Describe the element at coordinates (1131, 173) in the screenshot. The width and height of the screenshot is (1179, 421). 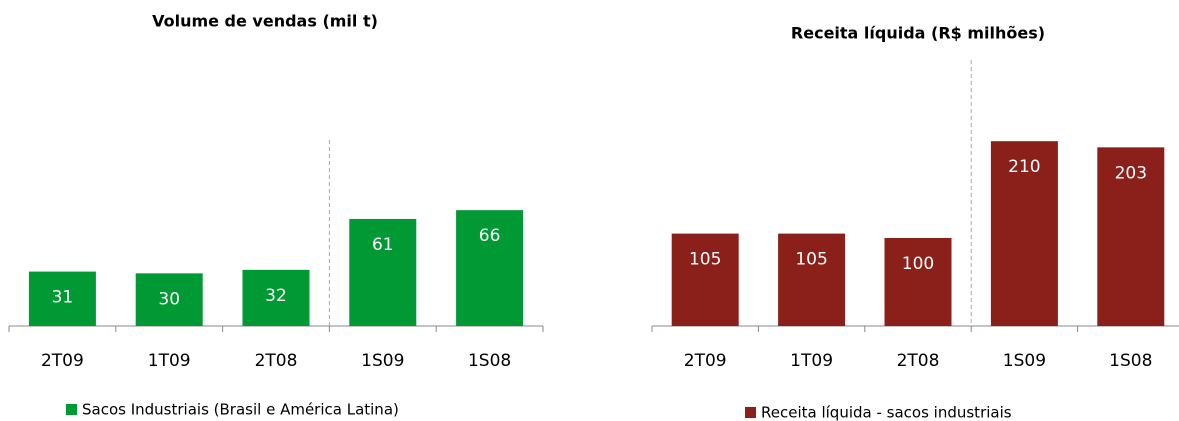
I see `value-label: 203` at that location.